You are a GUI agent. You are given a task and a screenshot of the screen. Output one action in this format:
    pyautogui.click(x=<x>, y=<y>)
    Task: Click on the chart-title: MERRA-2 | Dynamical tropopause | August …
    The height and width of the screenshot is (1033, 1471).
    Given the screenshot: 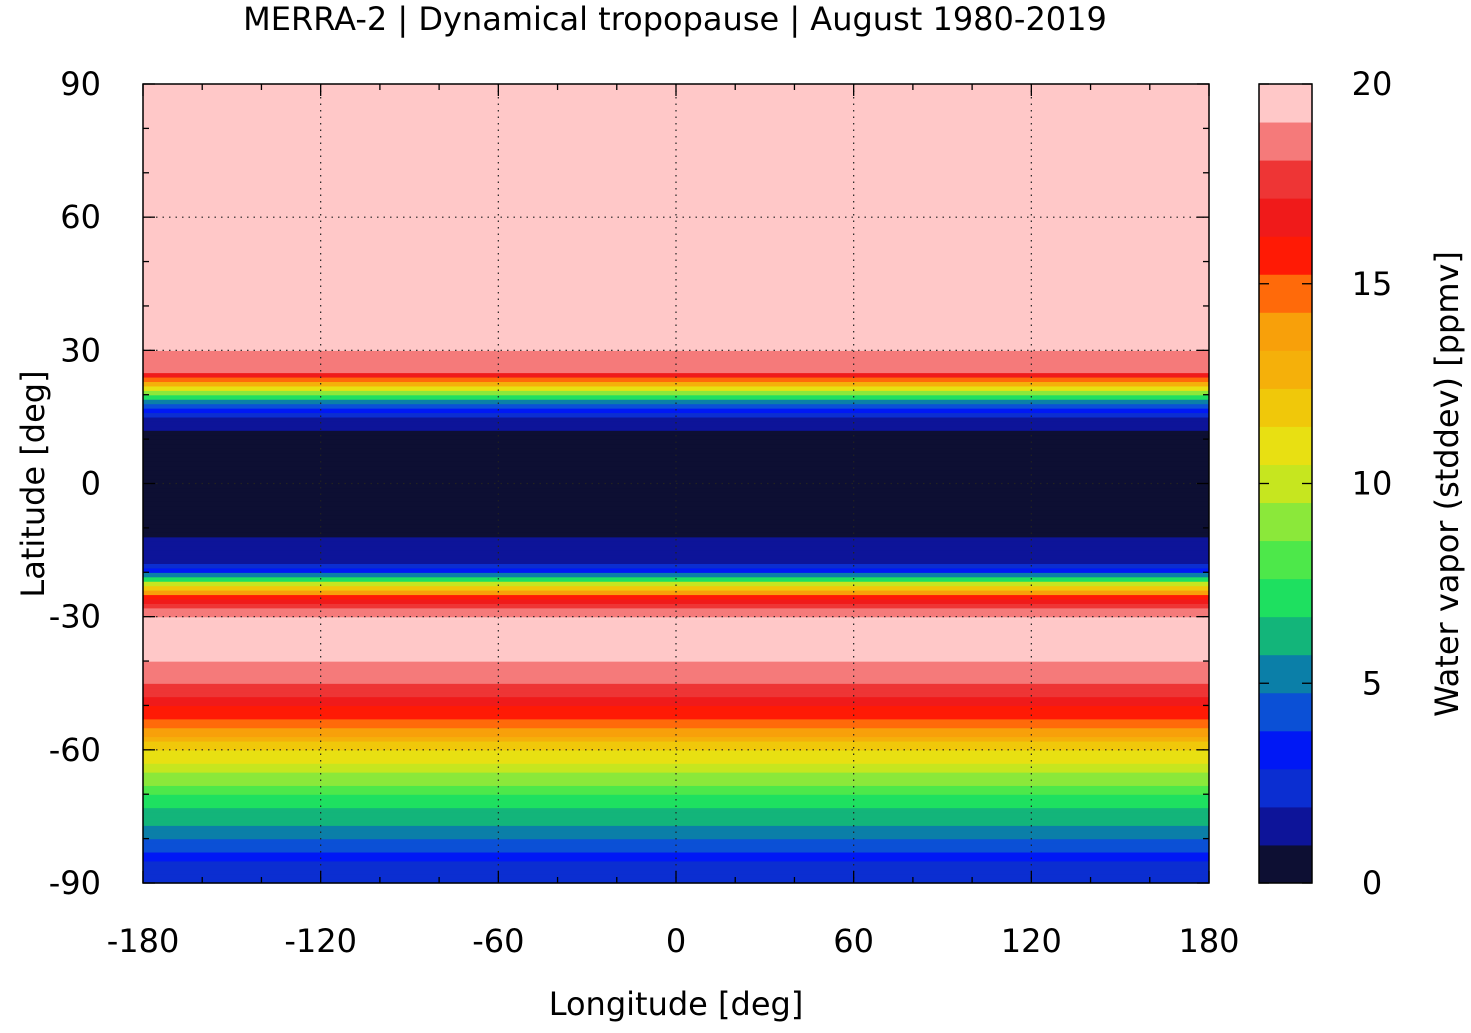 What is the action you would take?
    pyautogui.click(x=675, y=19)
    